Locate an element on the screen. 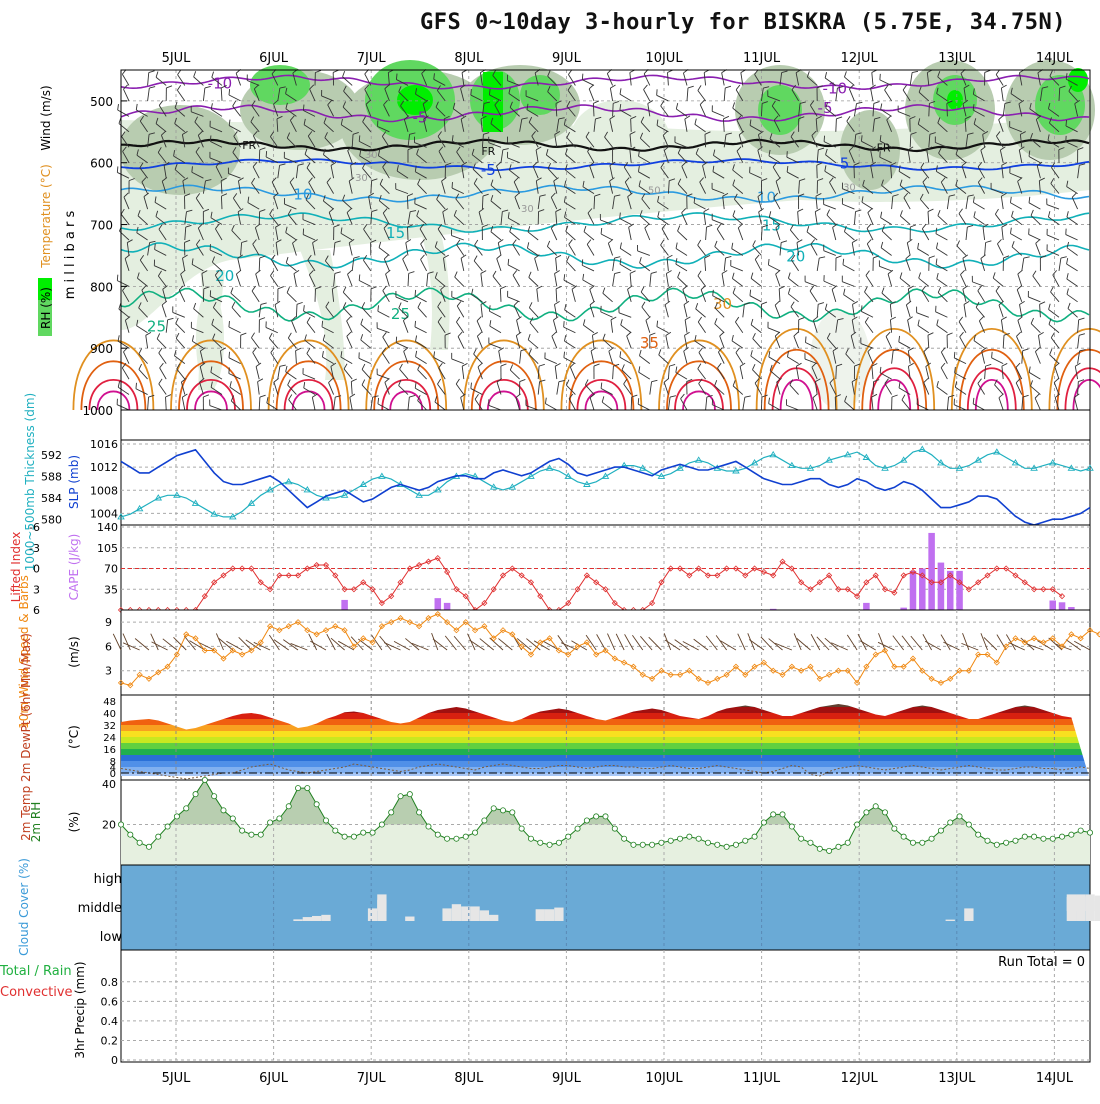  contour-label: 25 is located at coordinates (400, 314).